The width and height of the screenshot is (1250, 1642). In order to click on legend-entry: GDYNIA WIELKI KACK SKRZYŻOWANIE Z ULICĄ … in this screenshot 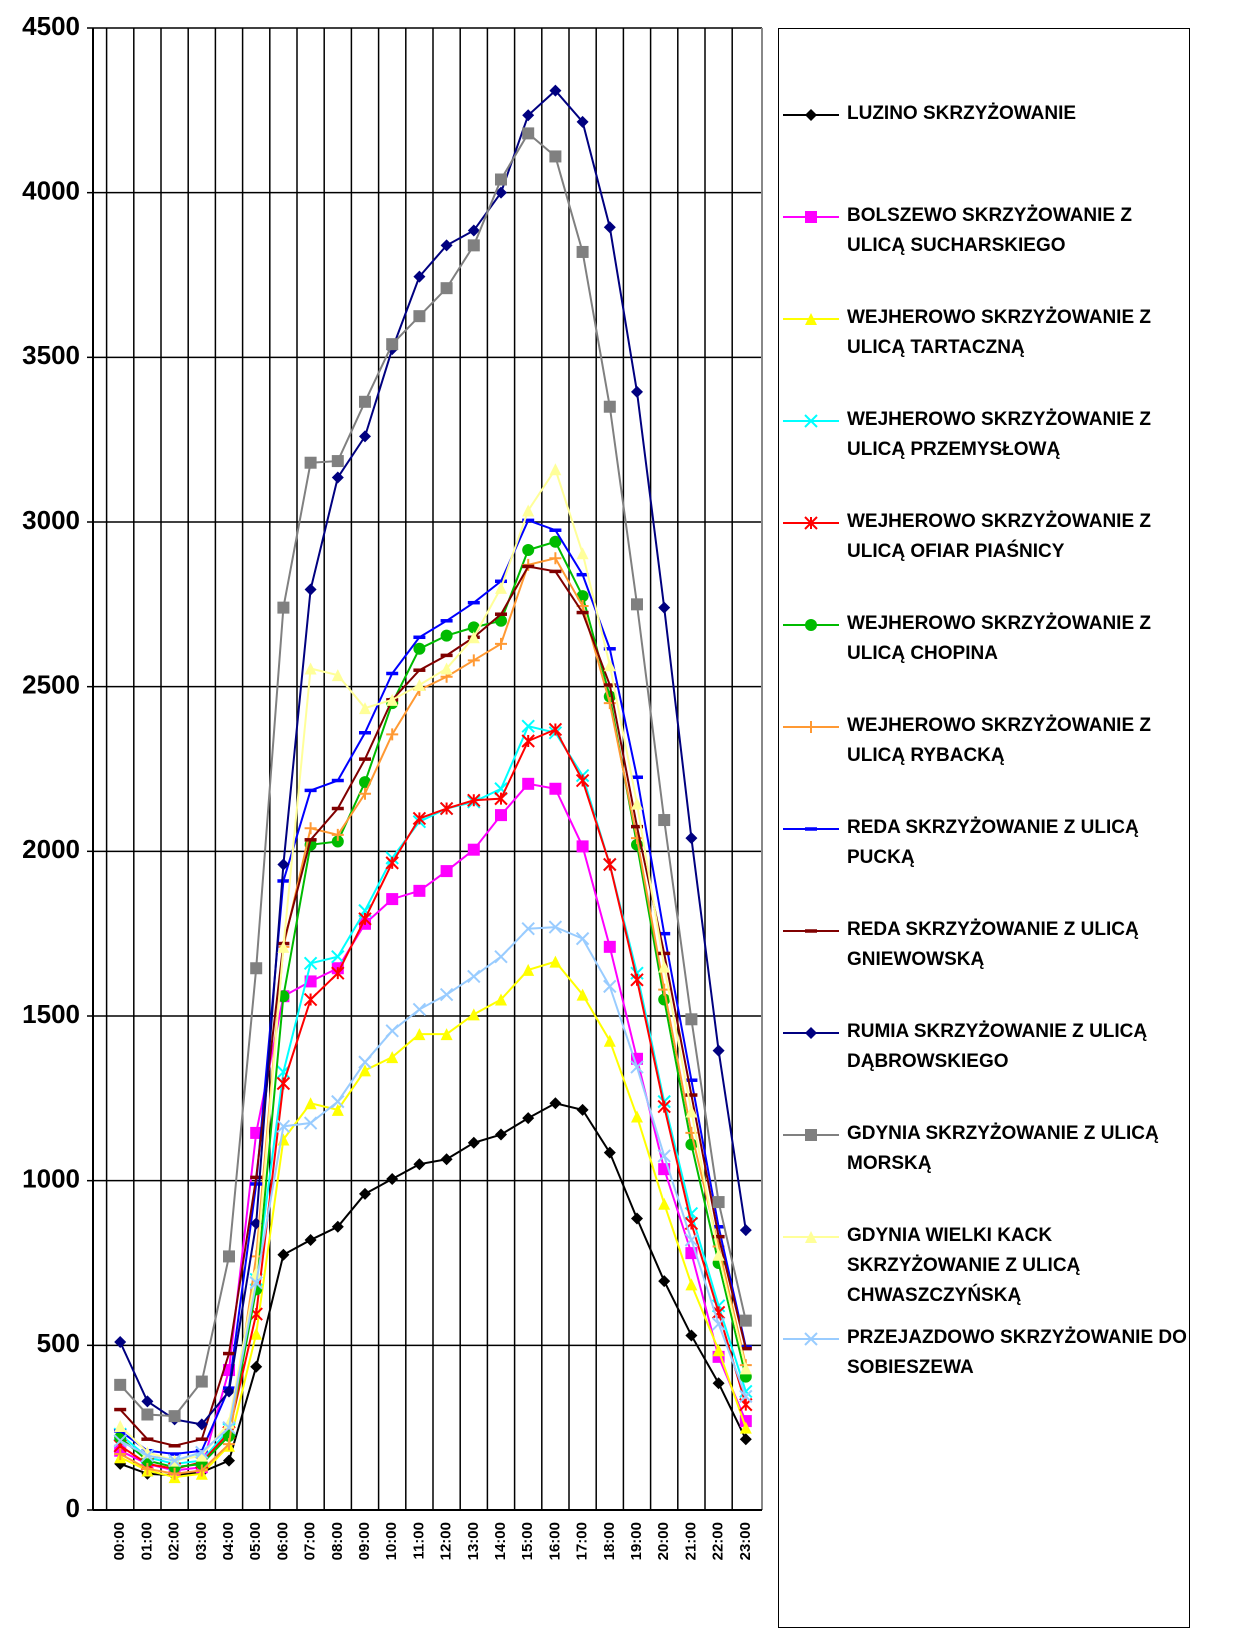, I will do `click(984, 1274)`.